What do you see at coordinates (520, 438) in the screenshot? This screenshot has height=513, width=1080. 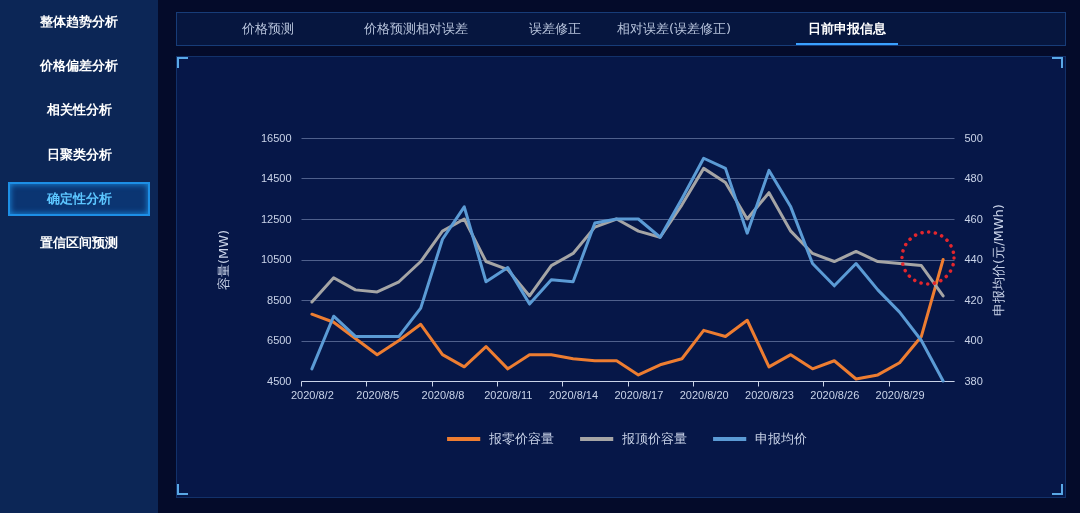 I see `legend-label: 报零价容量` at bounding box center [520, 438].